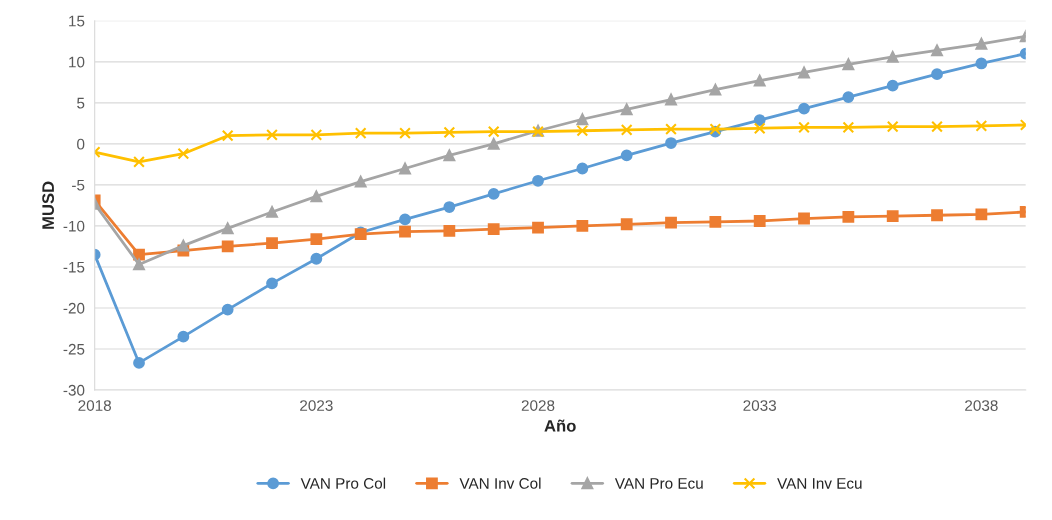 This screenshot has width=1052, height=520. I want to click on x-tick-label: 2028, so click(538, 405).